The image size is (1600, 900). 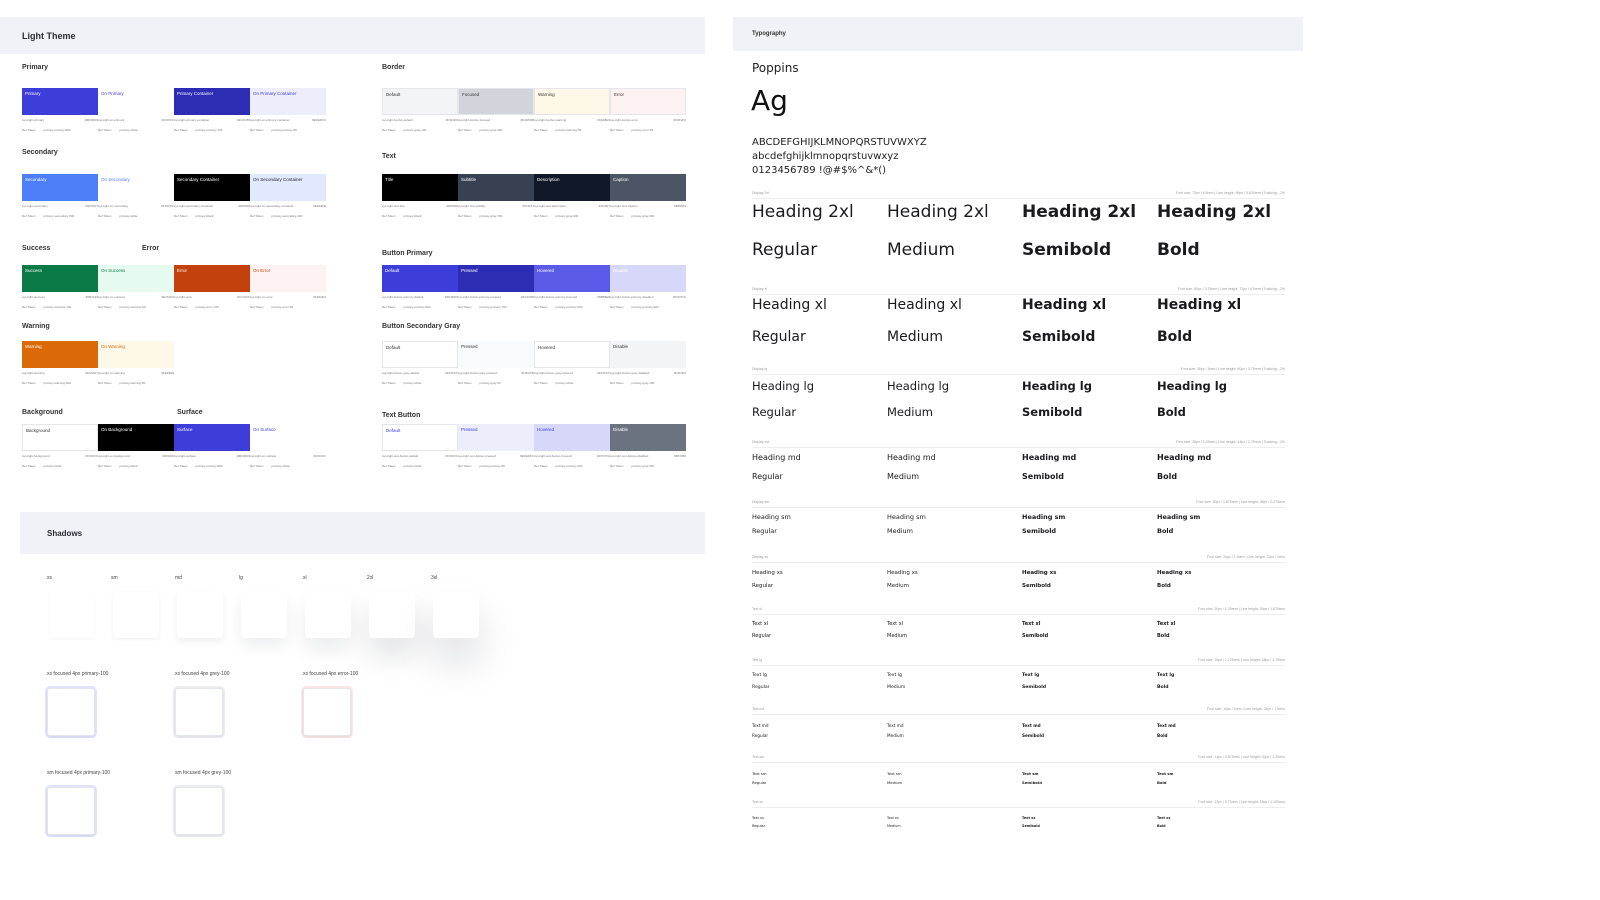 I want to click on sys-token: sys-light-secondary, so click(x=35, y=206).